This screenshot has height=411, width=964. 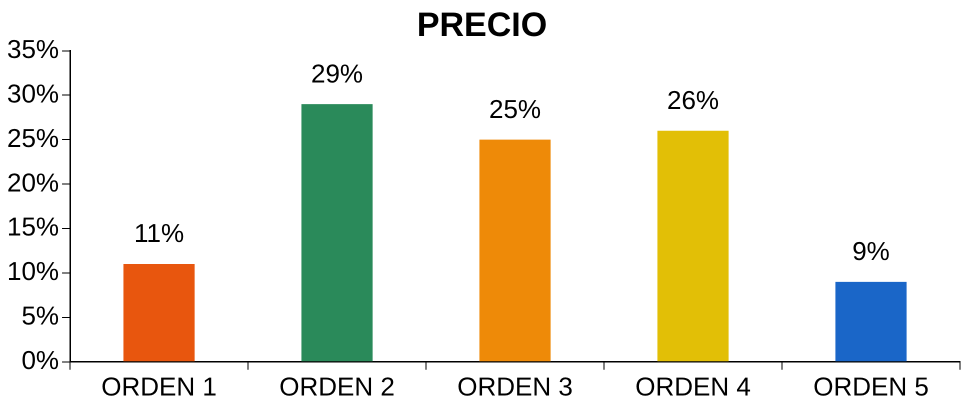 I want to click on y-tick-label: 10%, so click(x=33, y=271).